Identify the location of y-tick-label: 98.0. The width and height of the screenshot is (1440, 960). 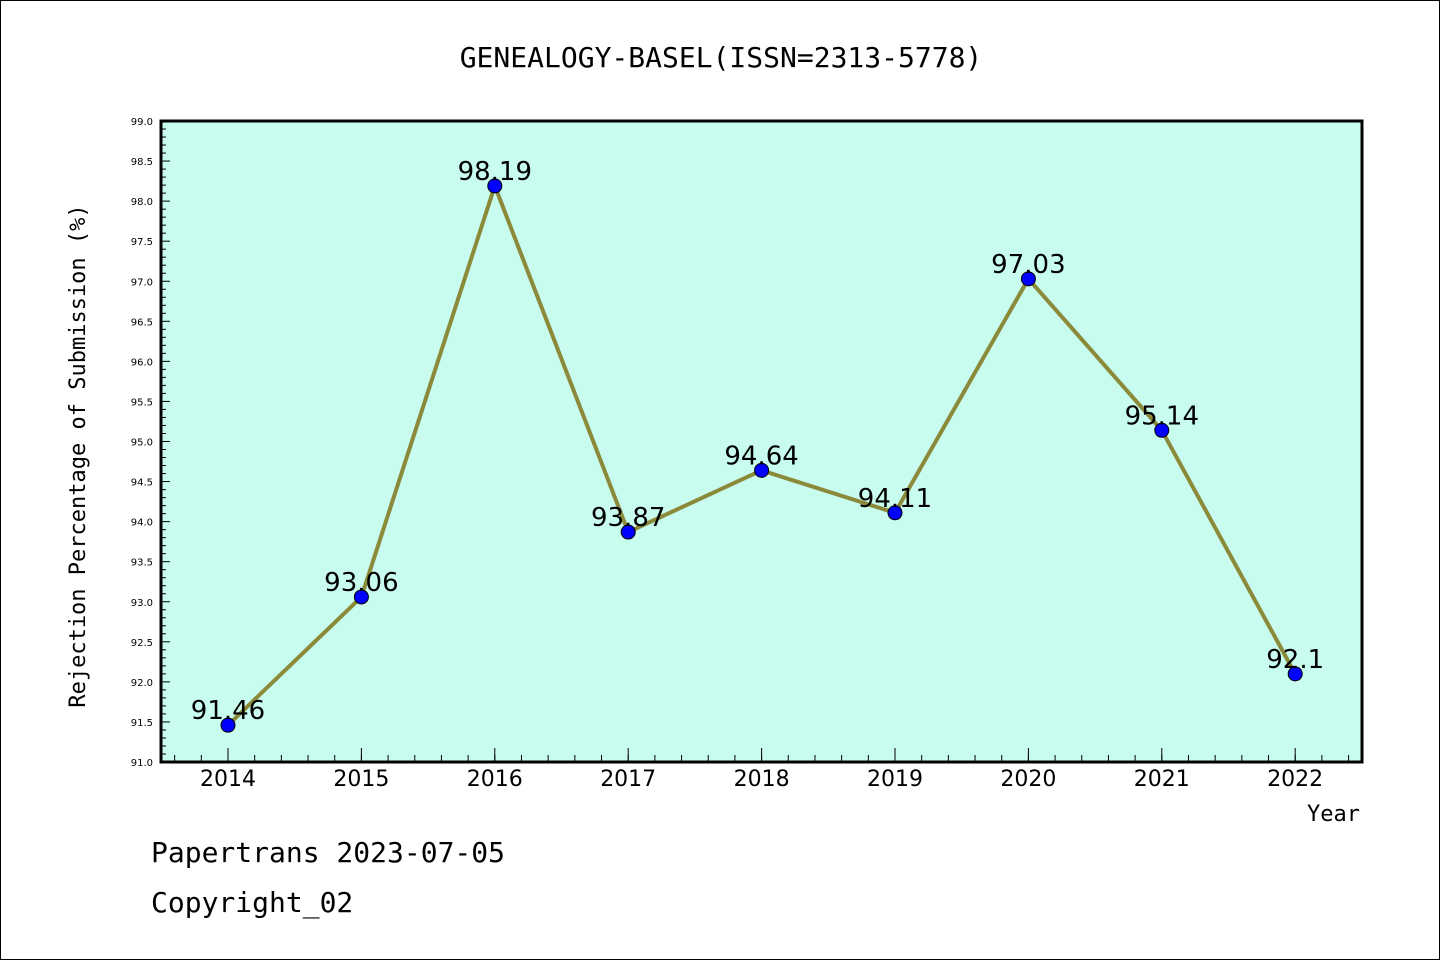
(142, 202).